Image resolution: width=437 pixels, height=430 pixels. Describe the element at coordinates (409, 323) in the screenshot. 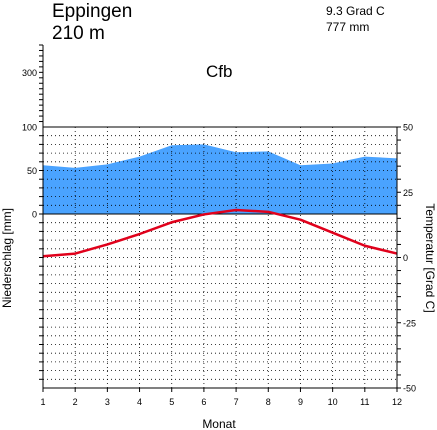

I see `right-tick-label: -25` at that location.